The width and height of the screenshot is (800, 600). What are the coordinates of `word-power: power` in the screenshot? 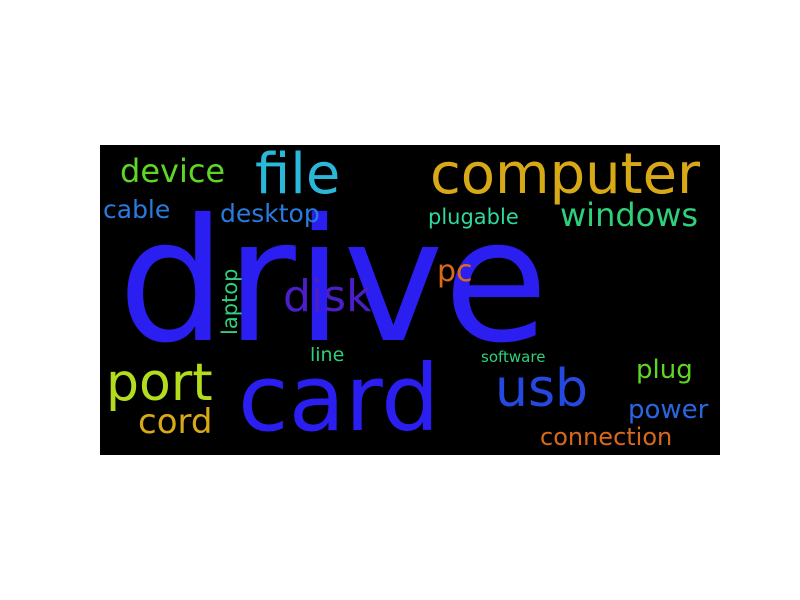 It's located at (668, 410).